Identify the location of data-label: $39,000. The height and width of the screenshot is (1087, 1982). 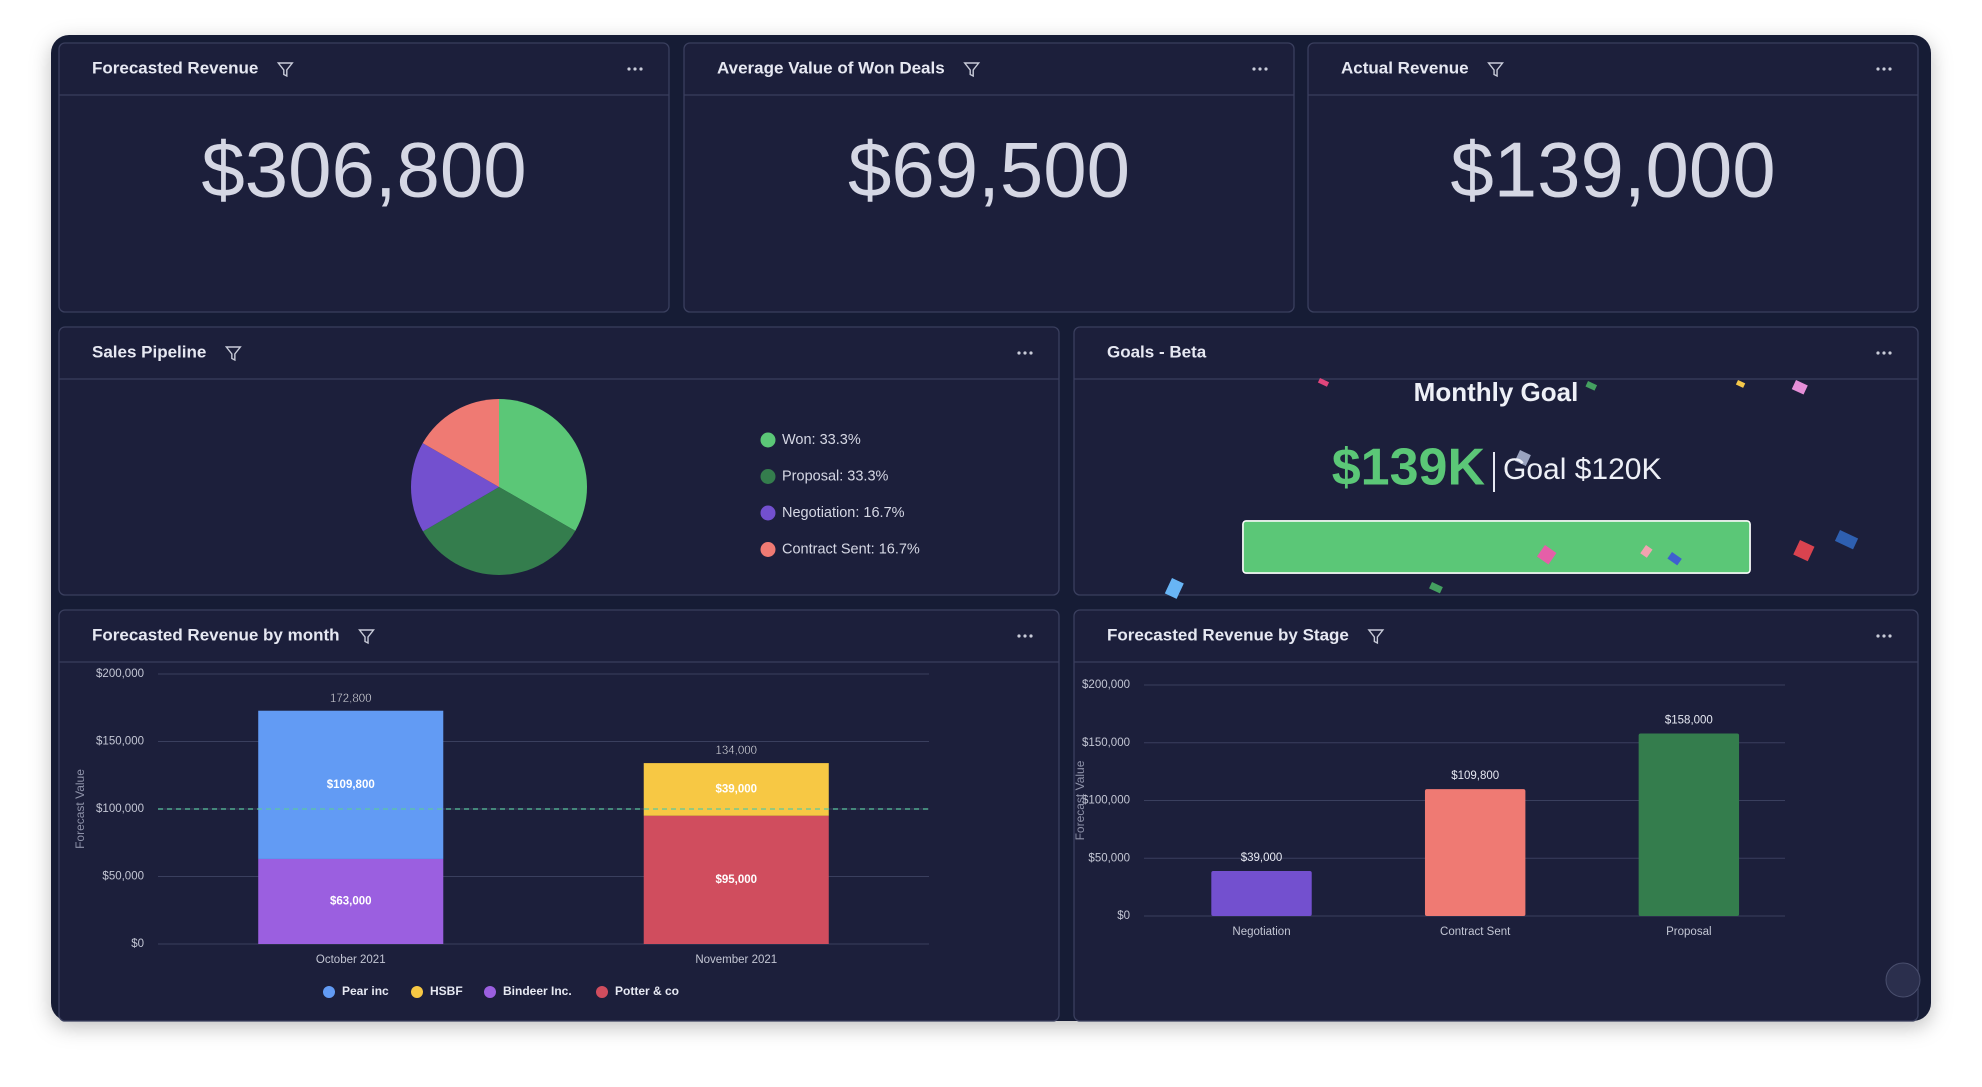
(736, 789).